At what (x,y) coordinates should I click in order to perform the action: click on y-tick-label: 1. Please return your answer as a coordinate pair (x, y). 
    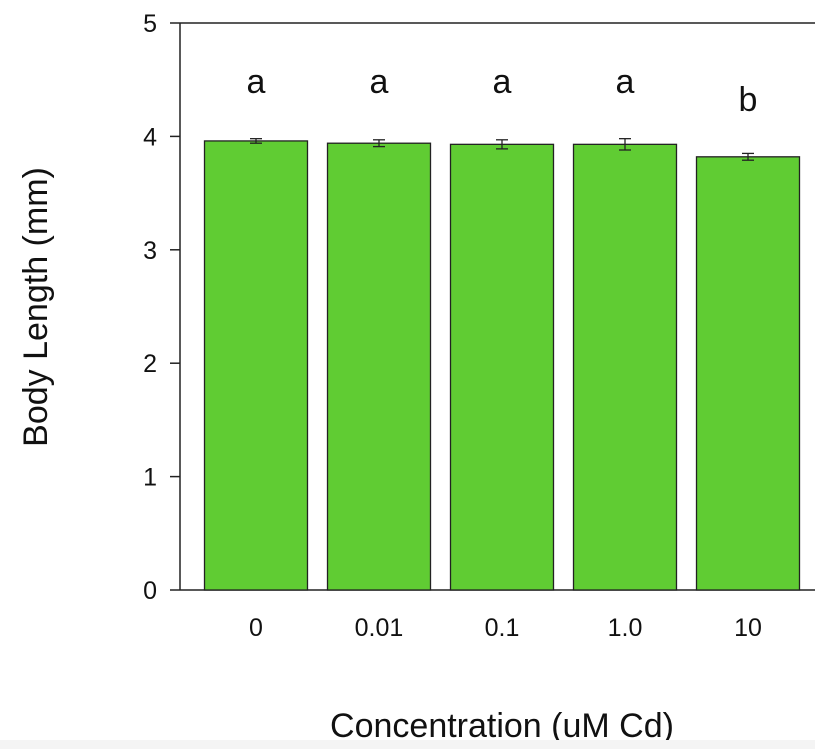
    Looking at the image, I should click on (150, 478).